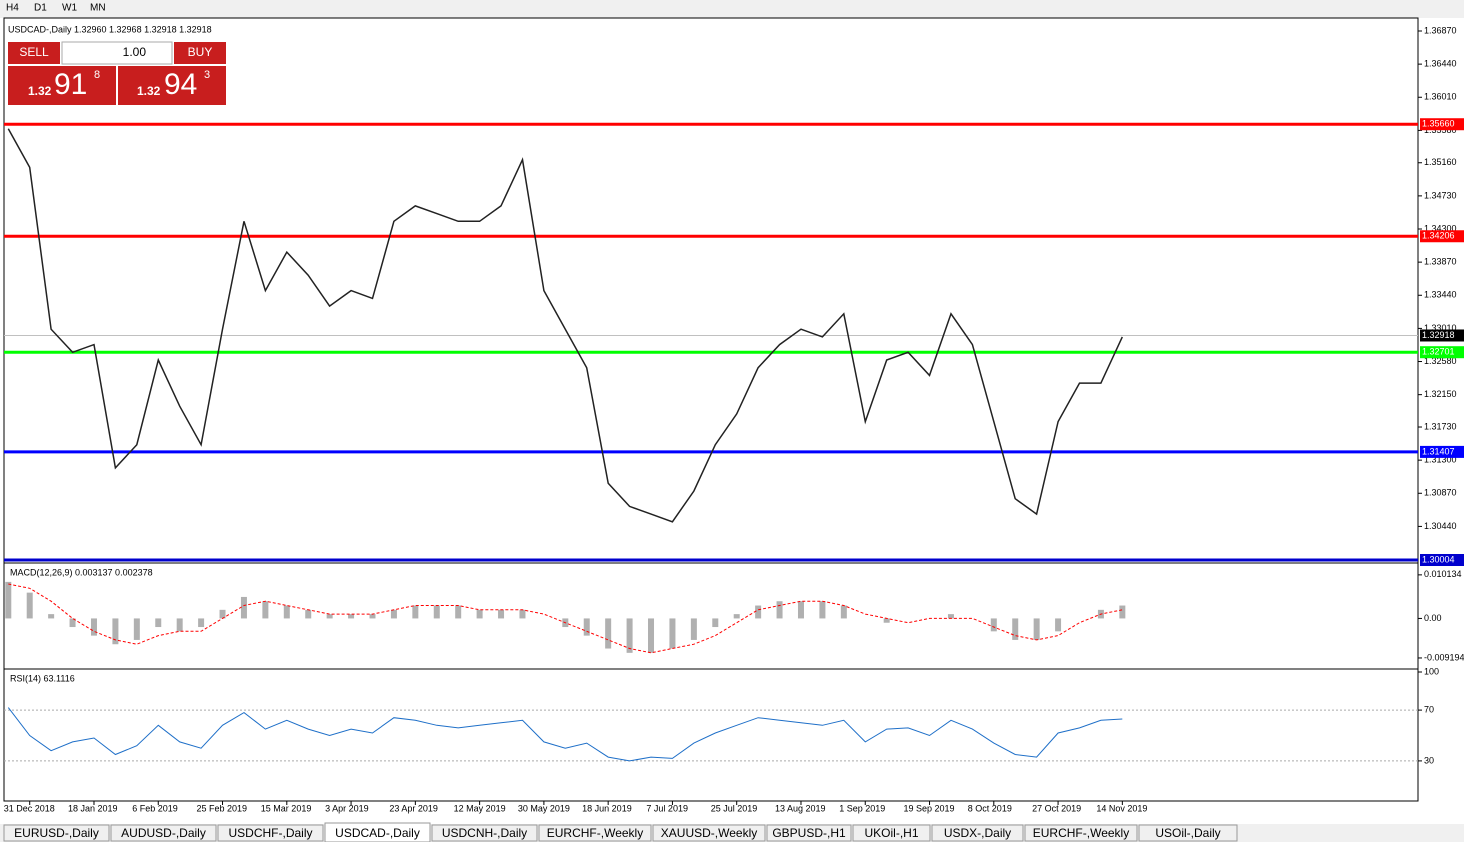 This screenshot has height=847, width=1464. Describe the element at coordinates (862, 808) in the screenshot. I see `x-tick-label: 1 Sep 2019` at that location.